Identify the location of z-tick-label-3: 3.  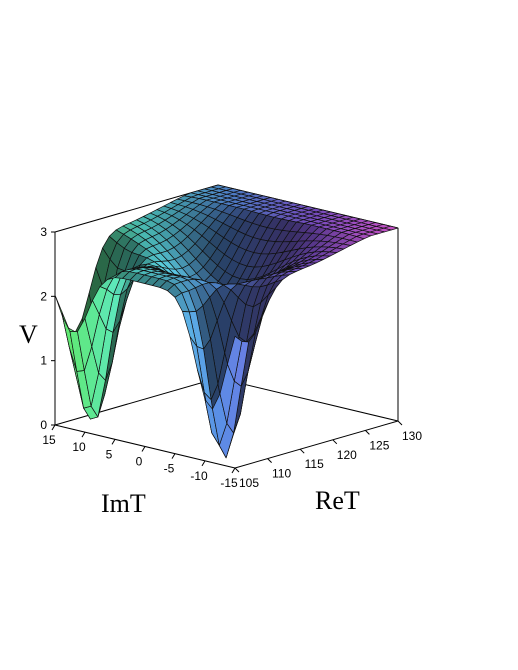
(43, 232).